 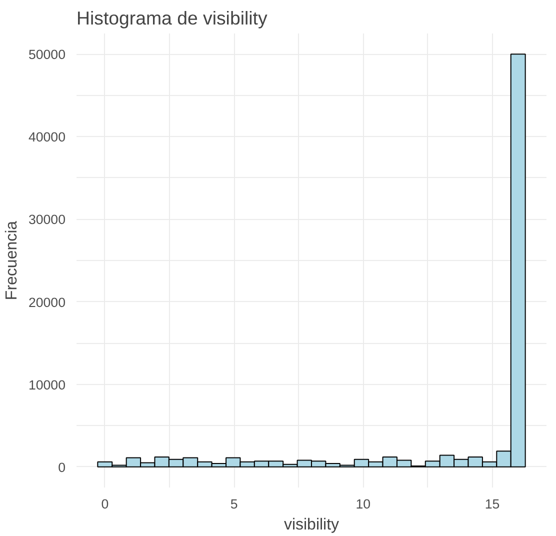 I want to click on x-tick-label: 0, so click(x=105, y=504).